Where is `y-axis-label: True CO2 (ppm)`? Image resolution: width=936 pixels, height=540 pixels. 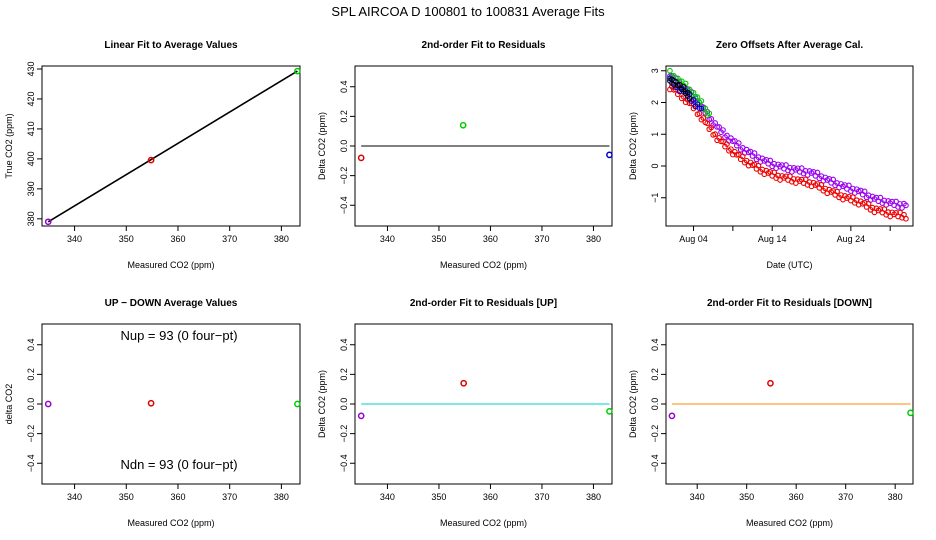 y-axis-label: True CO2 (ppm) is located at coordinates (9, 145).